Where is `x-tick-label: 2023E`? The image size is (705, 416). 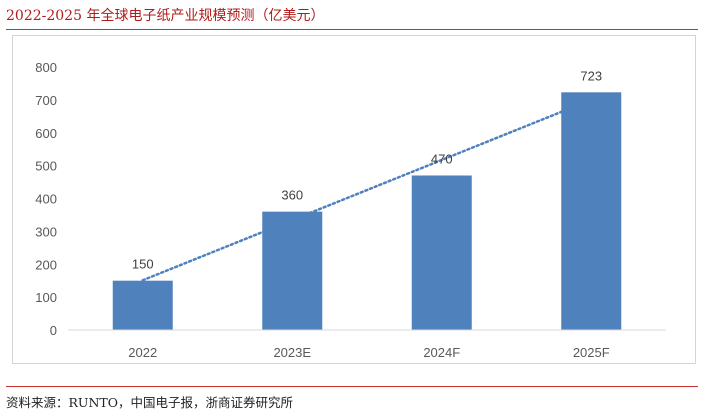 x-tick-label: 2023E is located at coordinates (292, 352).